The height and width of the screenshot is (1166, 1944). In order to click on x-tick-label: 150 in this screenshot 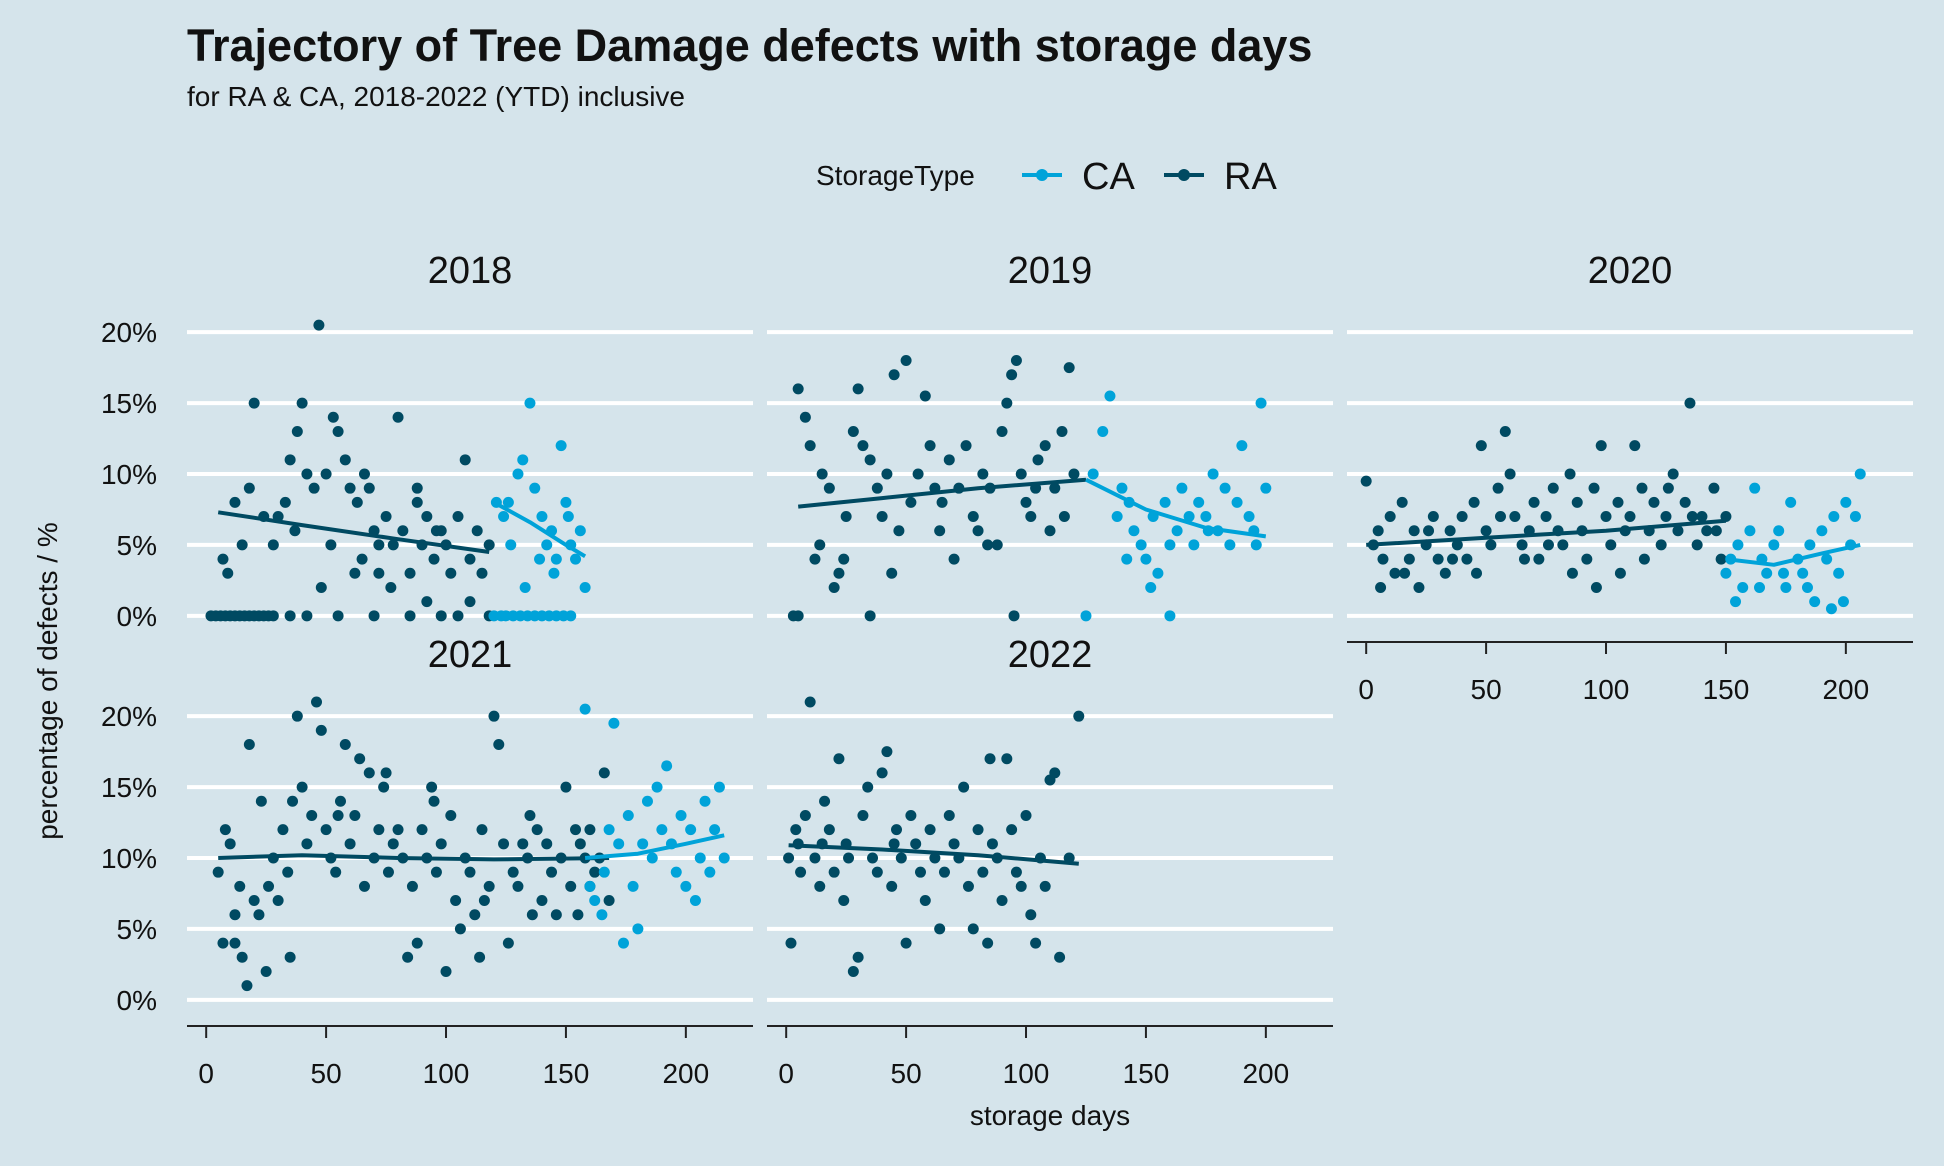, I will do `click(566, 1073)`.